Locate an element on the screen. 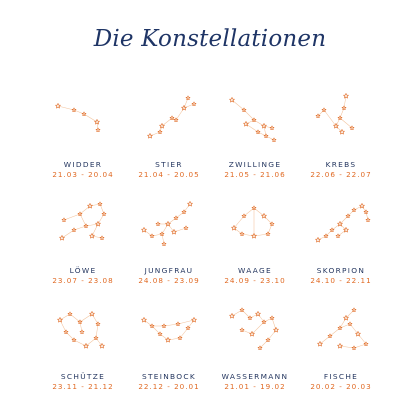 The image size is (420, 420). sign-dates: 21.04 - 20.05 is located at coordinates (169, 174).